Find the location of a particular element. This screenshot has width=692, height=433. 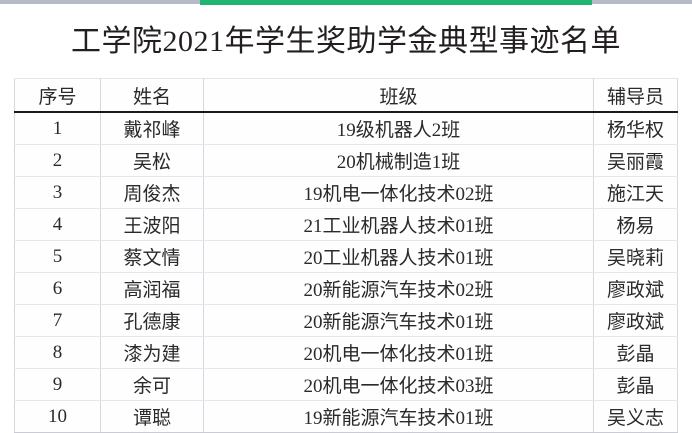

table-row: 1 戴祁峰 19级机器人2班 杨华权 is located at coordinates (346, 128).